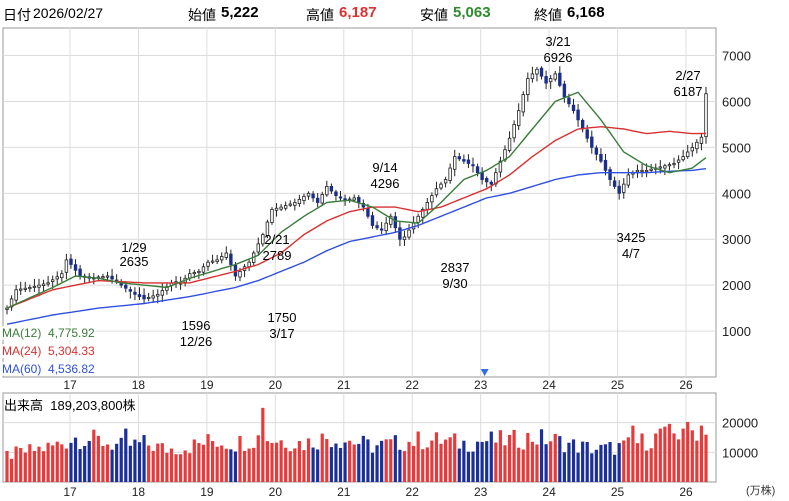  What do you see at coordinates (196, 341) in the screenshot?
I see `annotation-date-1: 12/26` at bounding box center [196, 341].